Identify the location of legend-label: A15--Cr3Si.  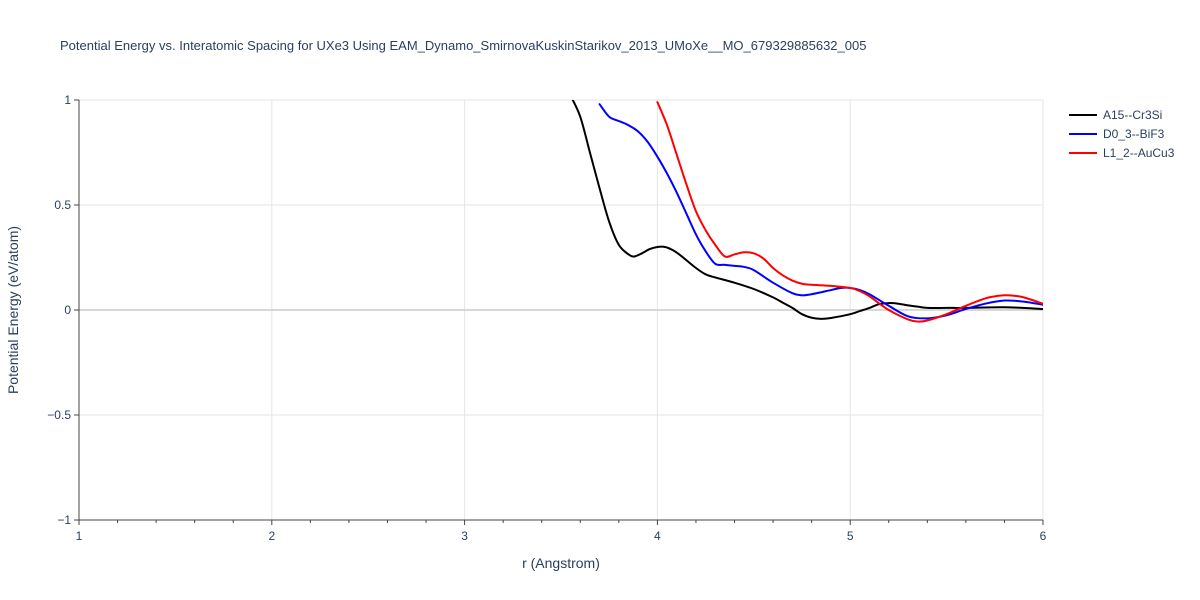
(1132, 115).